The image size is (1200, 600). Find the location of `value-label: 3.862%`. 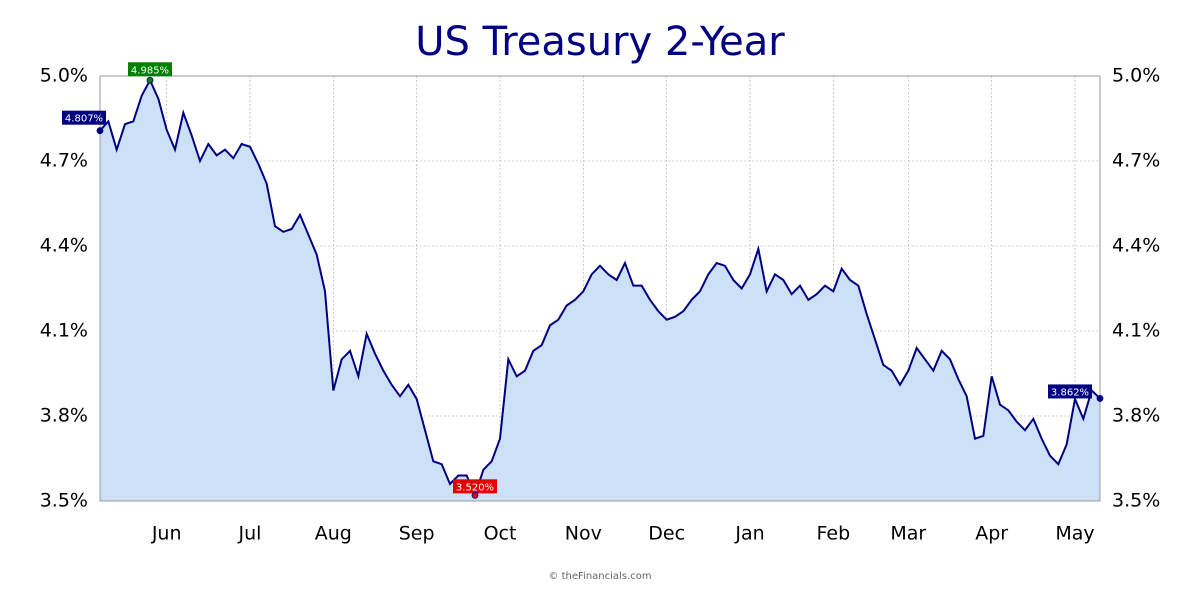

value-label: 3.862% is located at coordinates (1070, 392).